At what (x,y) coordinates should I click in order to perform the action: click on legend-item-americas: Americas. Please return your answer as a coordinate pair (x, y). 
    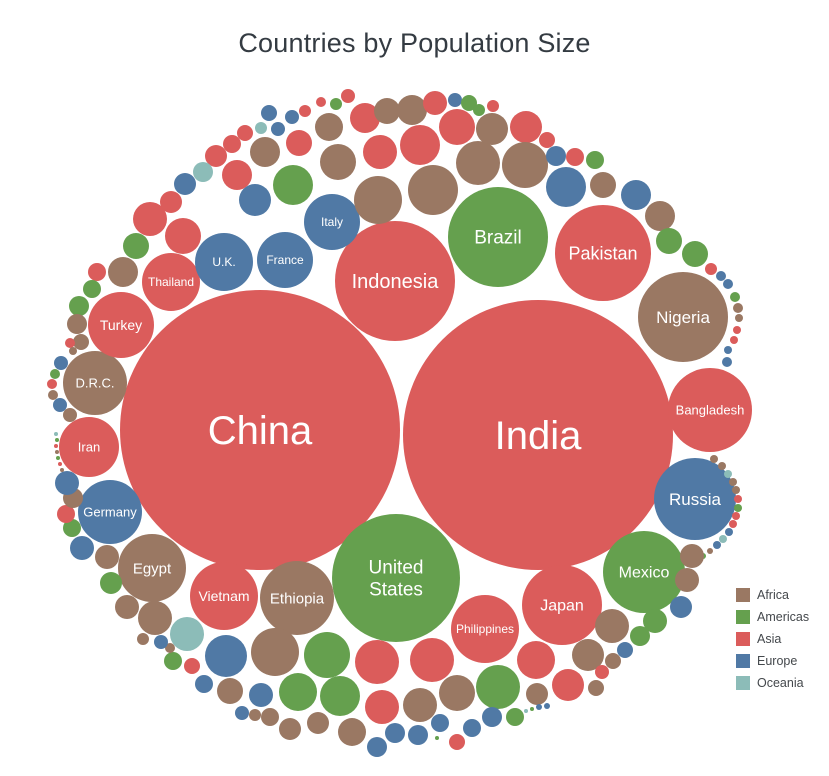
    Looking at the image, I should click on (772, 617).